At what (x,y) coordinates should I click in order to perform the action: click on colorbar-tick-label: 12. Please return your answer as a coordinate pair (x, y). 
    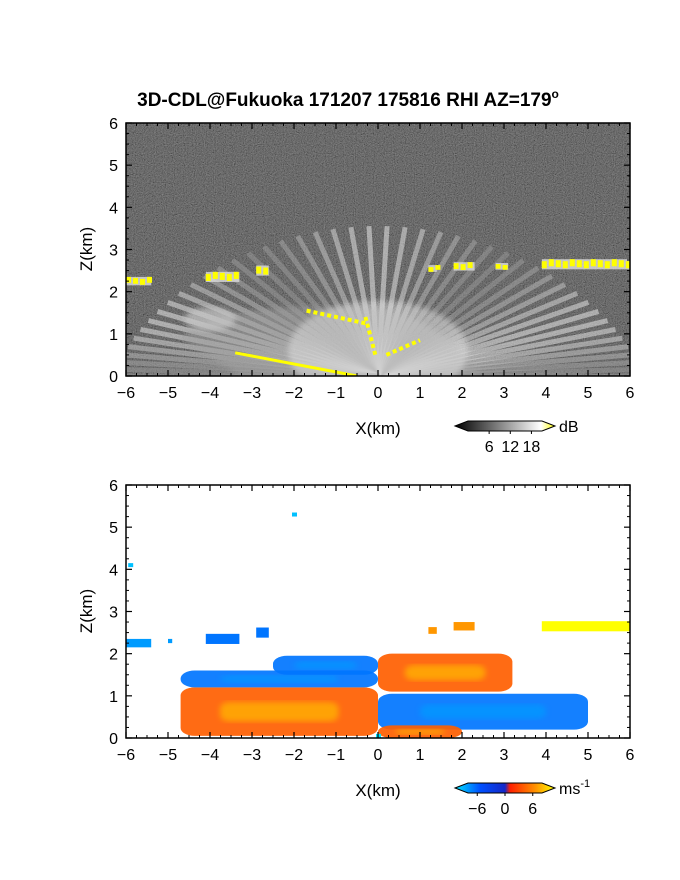
    Looking at the image, I should click on (510, 447).